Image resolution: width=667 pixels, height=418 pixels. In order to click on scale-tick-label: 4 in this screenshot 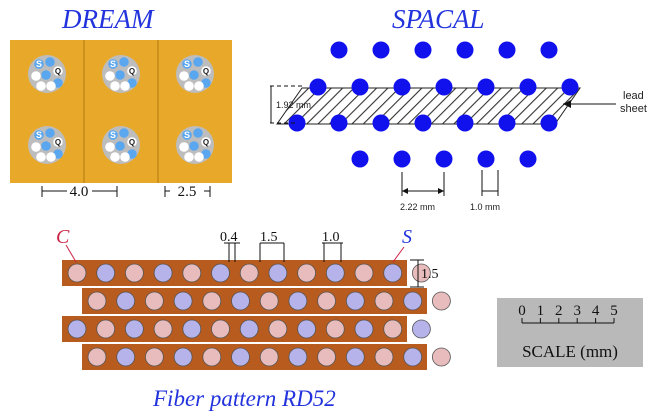, I will do `click(596, 311)`.